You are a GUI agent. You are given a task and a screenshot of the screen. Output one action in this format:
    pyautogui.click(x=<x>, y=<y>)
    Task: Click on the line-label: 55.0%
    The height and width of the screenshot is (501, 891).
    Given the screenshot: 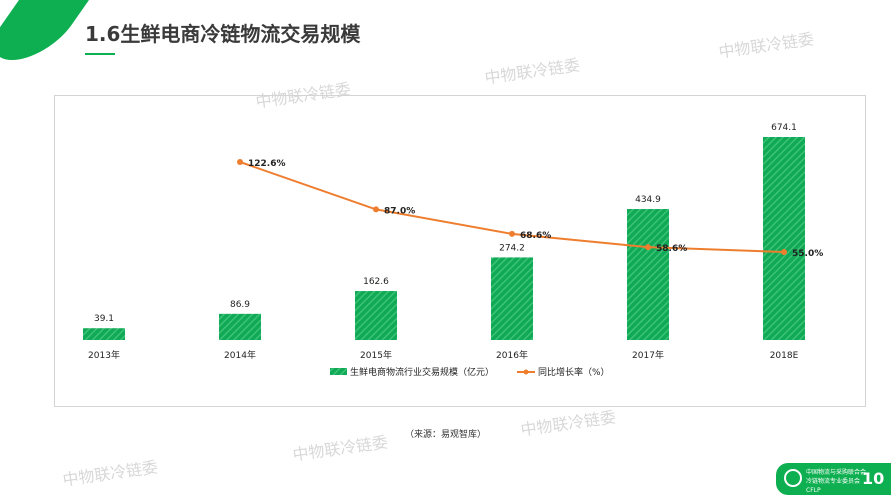 What is the action you would take?
    pyautogui.click(x=807, y=254)
    